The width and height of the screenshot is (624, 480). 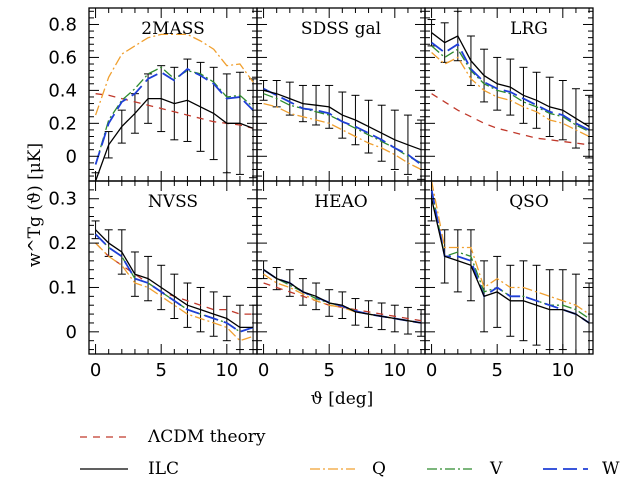 What do you see at coordinates (62, 199) in the screenshot?
I see `y-tick-label: 0.3` at bounding box center [62, 199].